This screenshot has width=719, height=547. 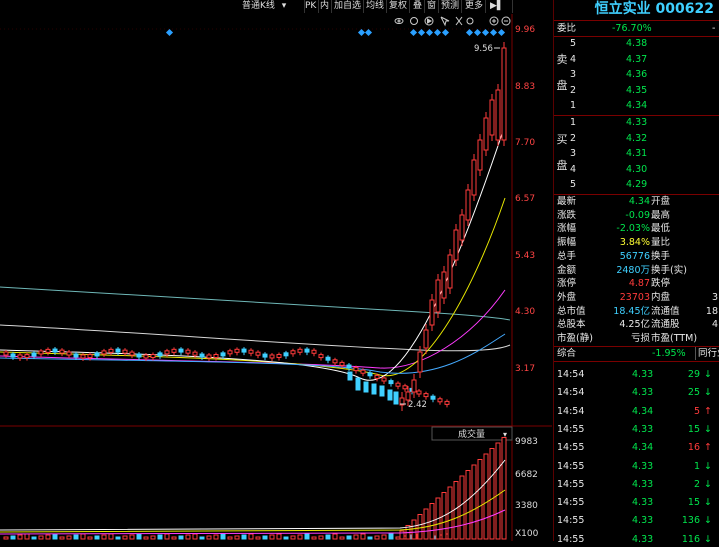 What do you see at coordinates (429, 21) in the screenshot?
I see `play-icon` at bounding box center [429, 21].